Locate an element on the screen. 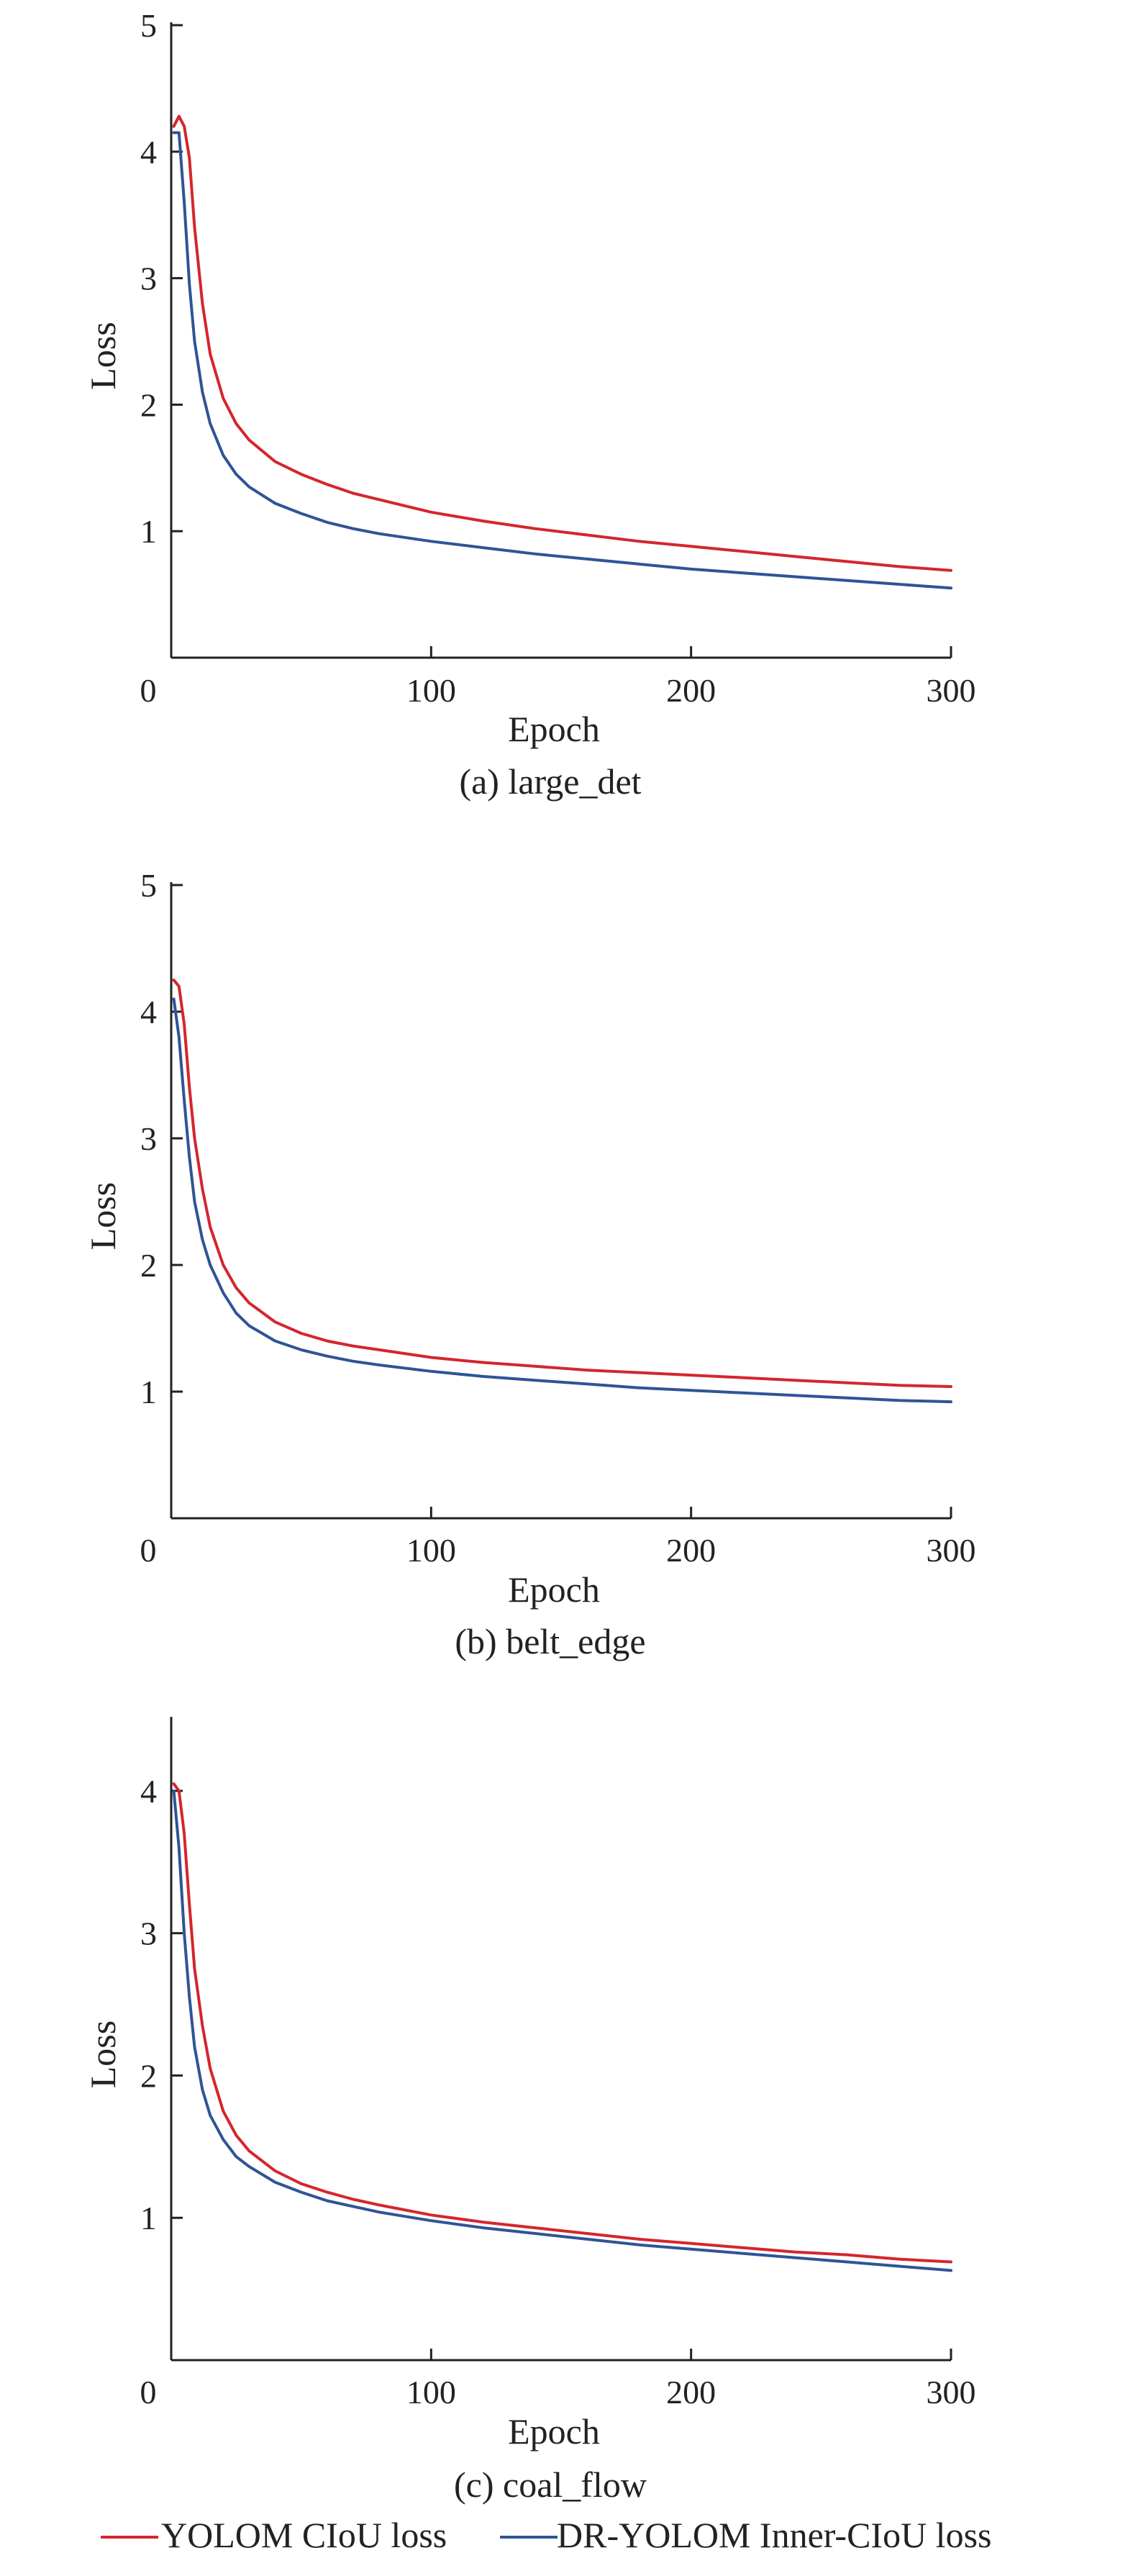 The height and width of the screenshot is (2576, 1133). chart-caption: (b) belt_edge is located at coordinates (550, 1641).